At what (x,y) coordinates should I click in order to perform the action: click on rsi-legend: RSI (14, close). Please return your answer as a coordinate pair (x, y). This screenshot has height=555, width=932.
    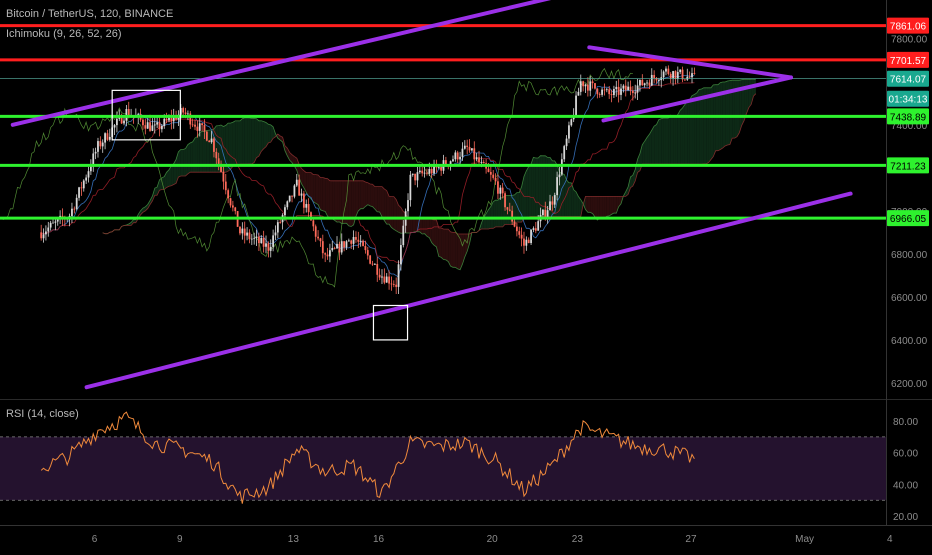
    Looking at the image, I should click on (42, 414).